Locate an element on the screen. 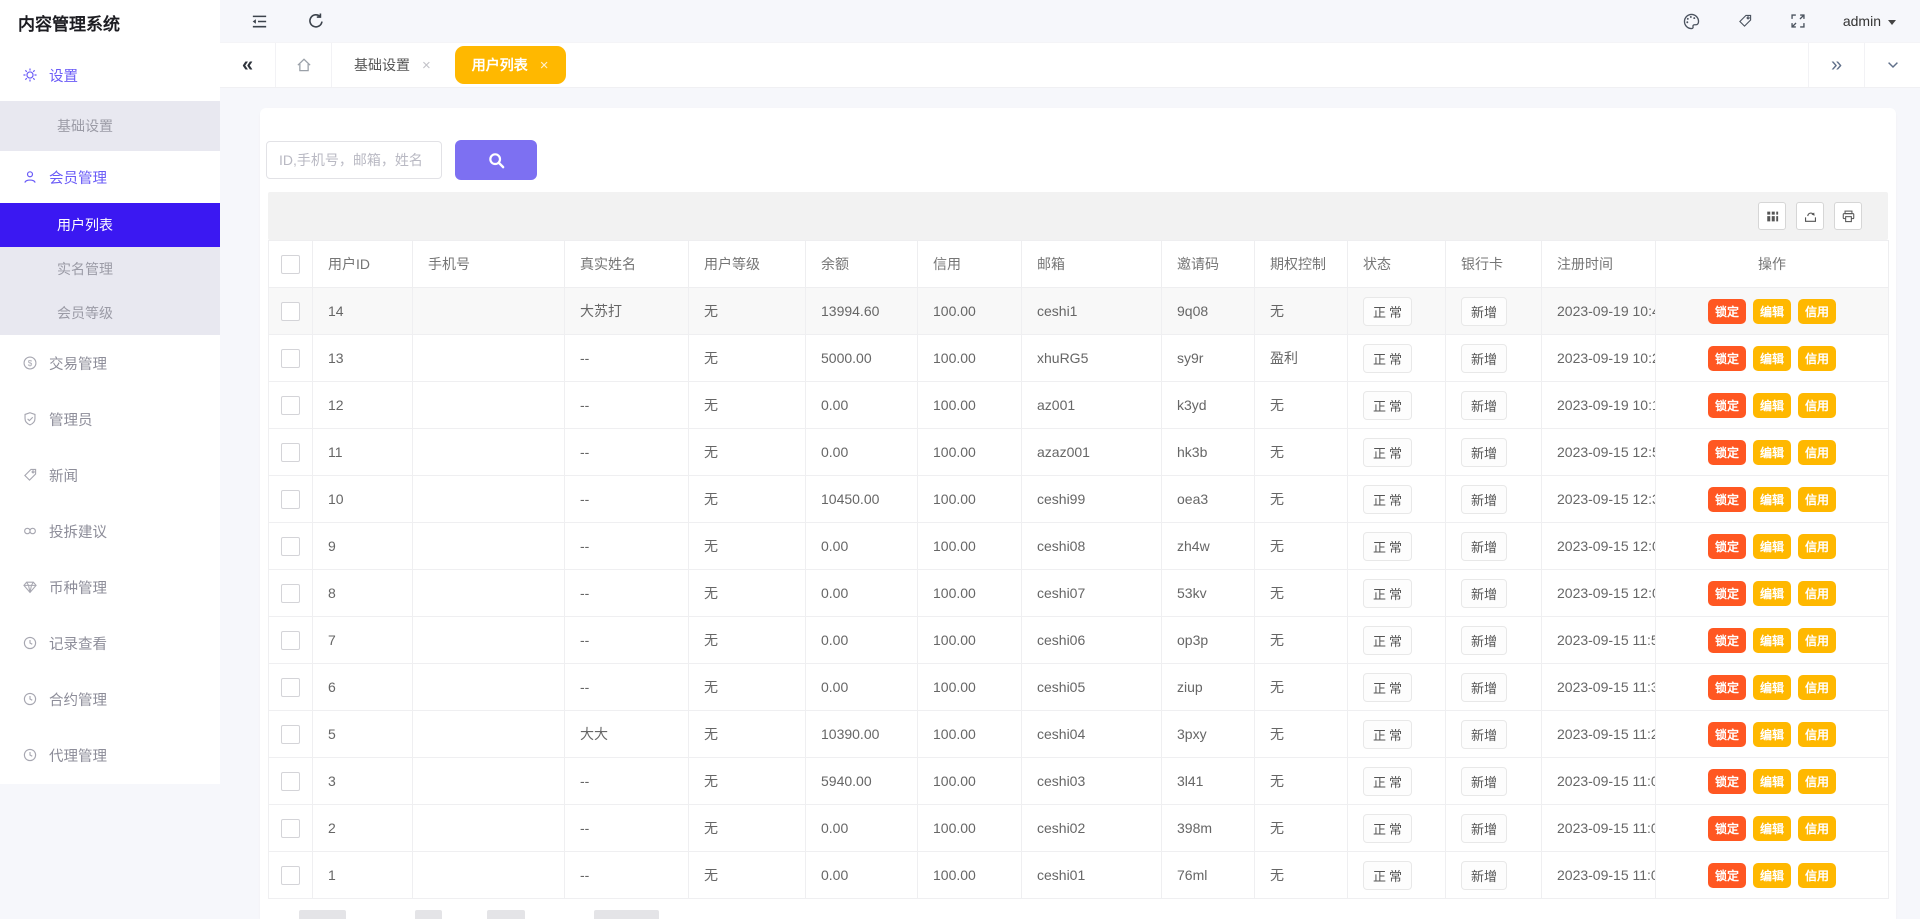  sidebar-item-member-management: 会员管理 is located at coordinates (110, 177).